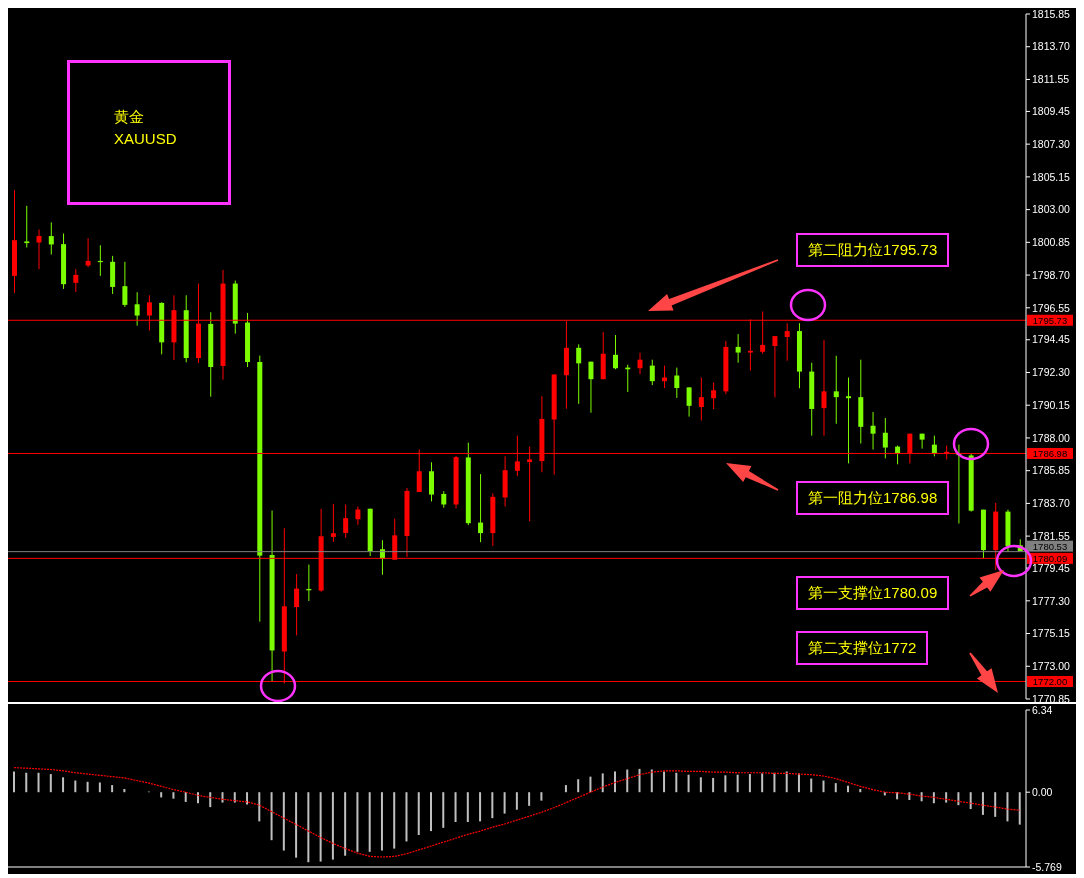 The height and width of the screenshot is (878, 1084). What do you see at coordinates (1051, 633) in the screenshot?
I see `y-tick-label: 1775.15` at bounding box center [1051, 633].